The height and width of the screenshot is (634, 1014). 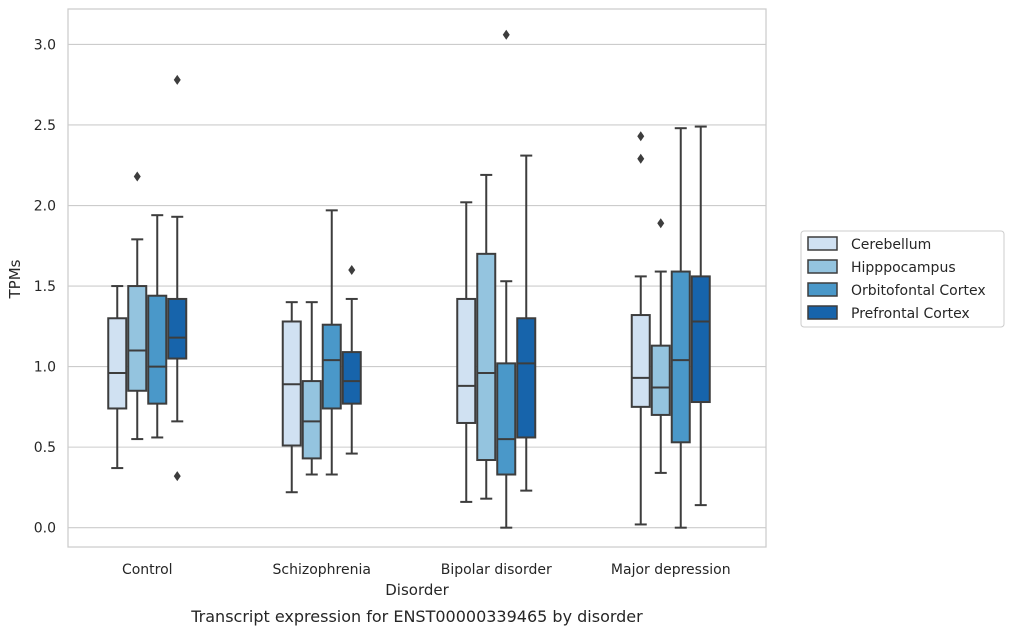 What do you see at coordinates (45, 448) in the screenshot?
I see `y-tick-label: 0.5` at bounding box center [45, 448].